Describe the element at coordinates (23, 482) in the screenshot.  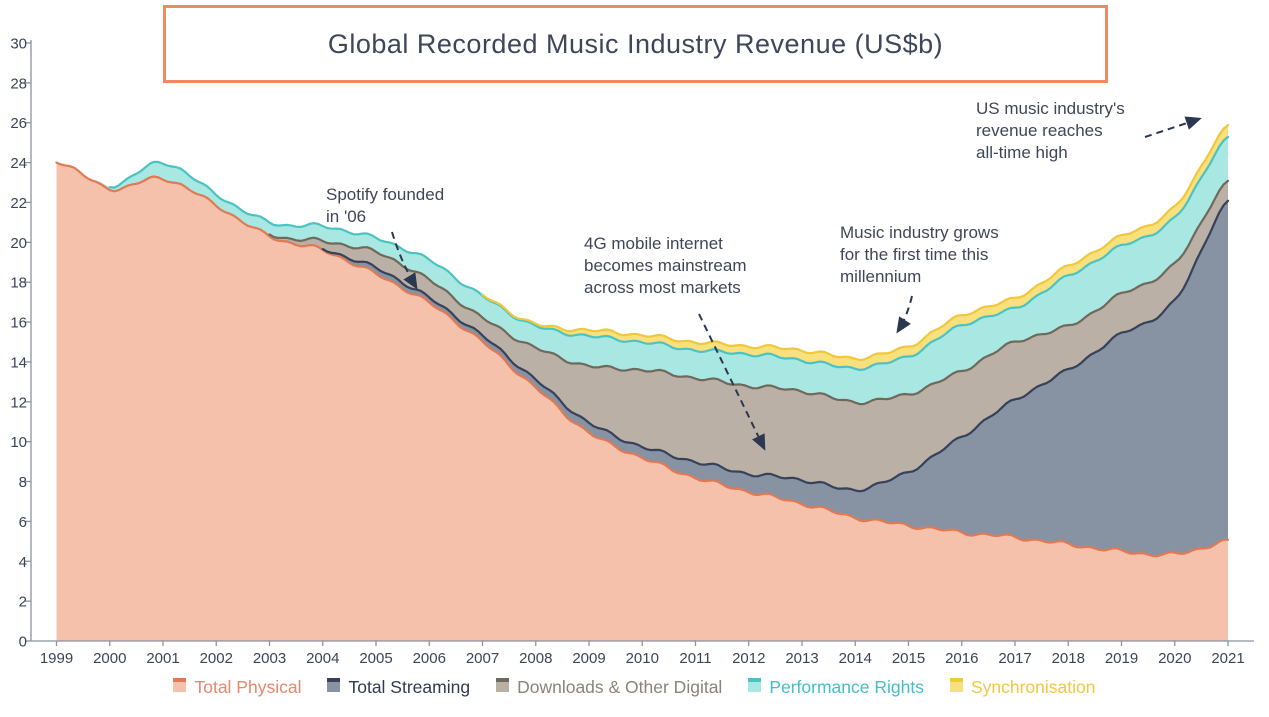
I see `y-axis-label: 8` at that location.